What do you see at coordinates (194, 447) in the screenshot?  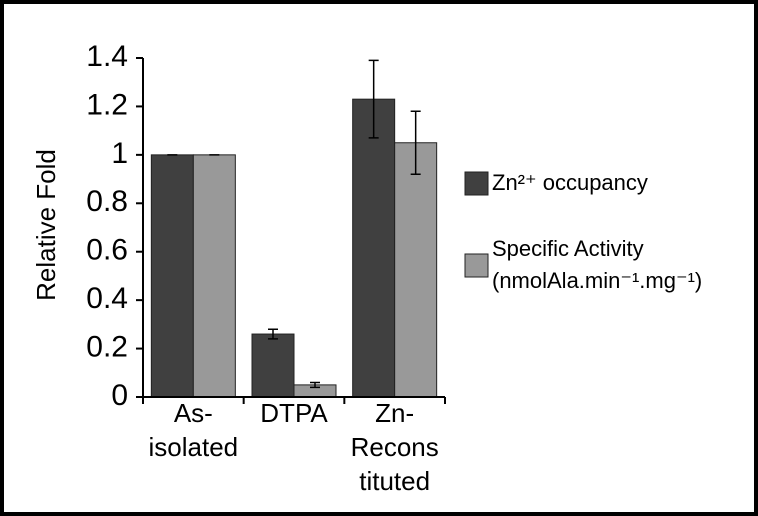 I see `x-tick-label: isolated` at bounding box center [194, 447].